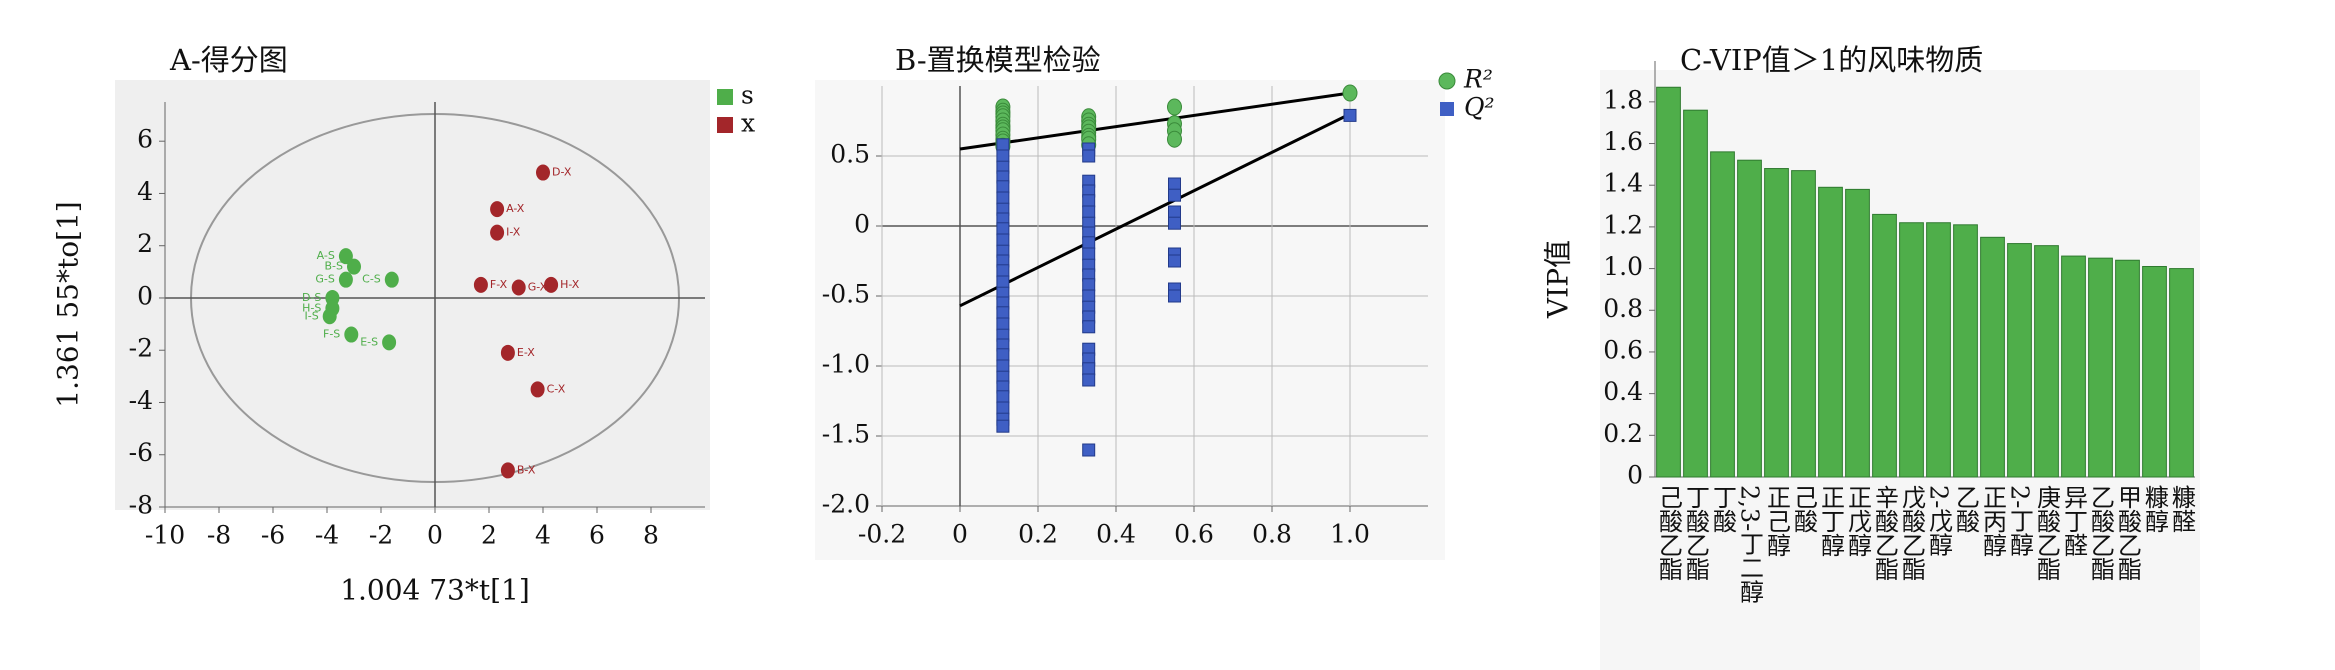 The width and height of the screenshot is (2335, 670). I want to click on y-tick-label: 0, so click(862, 224).